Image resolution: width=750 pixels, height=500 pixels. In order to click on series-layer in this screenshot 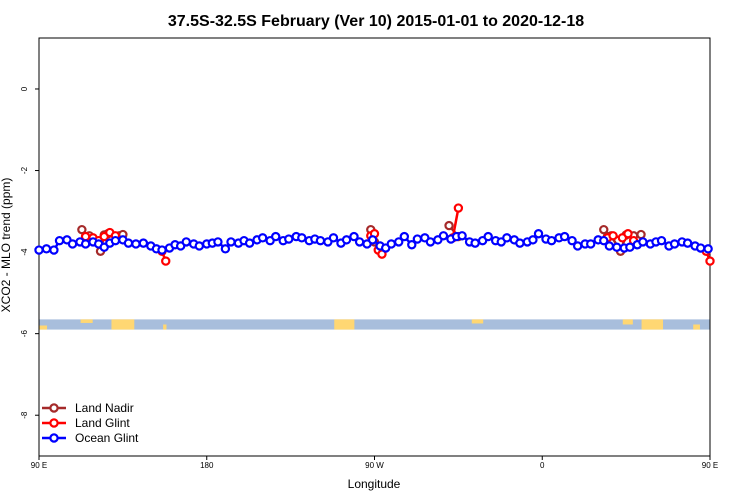, I will do `click(374, 234)`.